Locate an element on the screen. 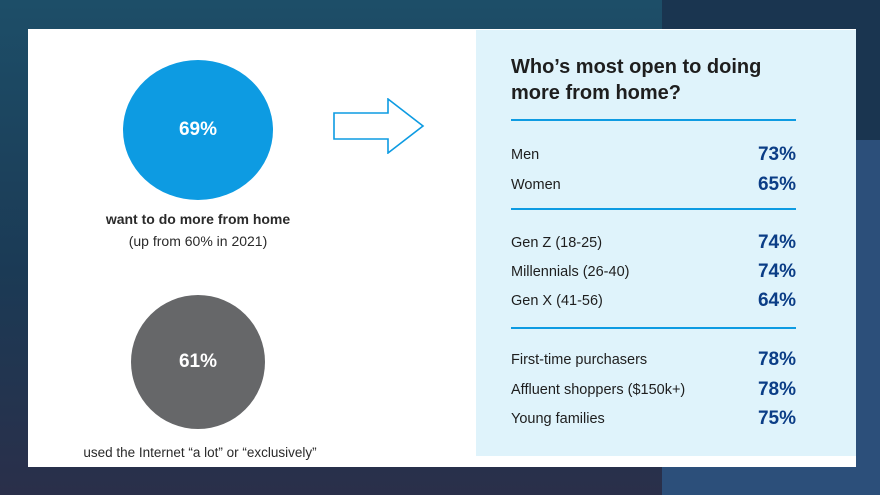  stat-row-affluent-shoppers: Affluent shoppers ($150k+) 78% is located at coordinates (653, 389).